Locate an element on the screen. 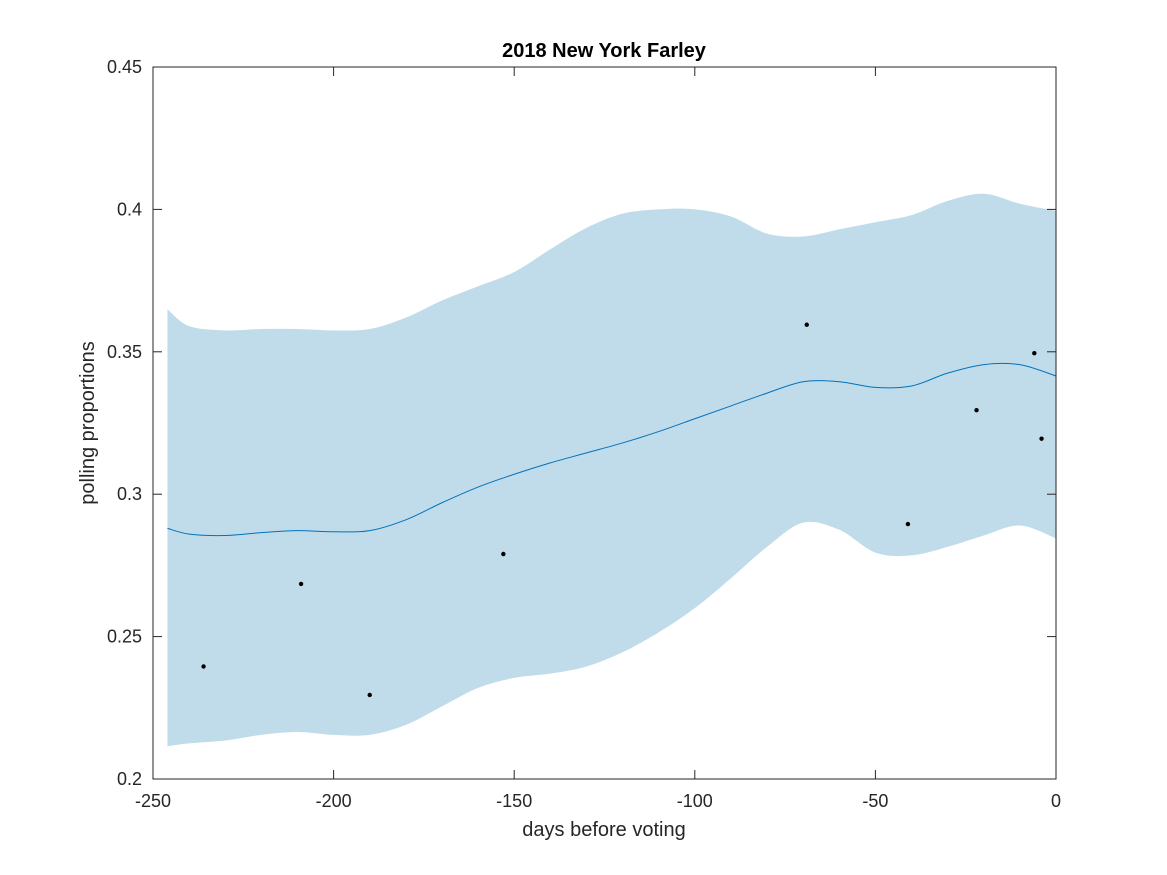 Image resolution: width=1167 pixels, height=875 pixels. y-tick-label: 0.25 is located at coordinates (124, 637).